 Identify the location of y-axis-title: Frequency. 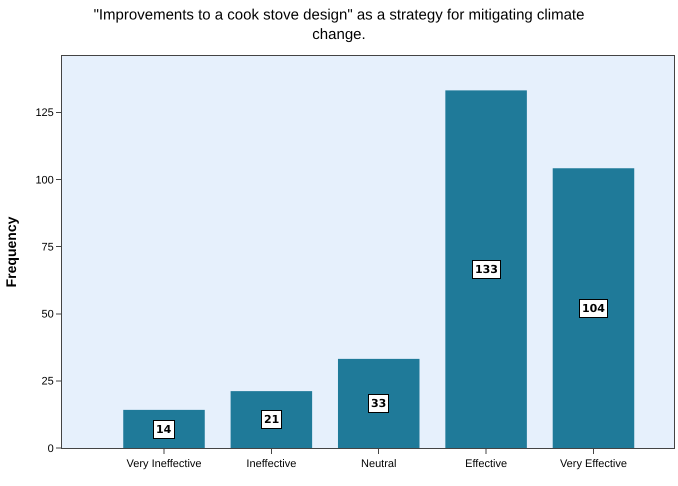
(11, 252).